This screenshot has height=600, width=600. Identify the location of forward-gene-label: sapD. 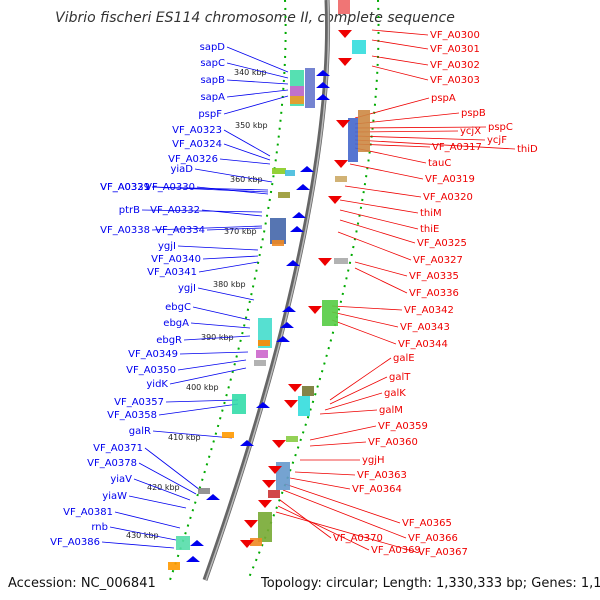
(213, 47).